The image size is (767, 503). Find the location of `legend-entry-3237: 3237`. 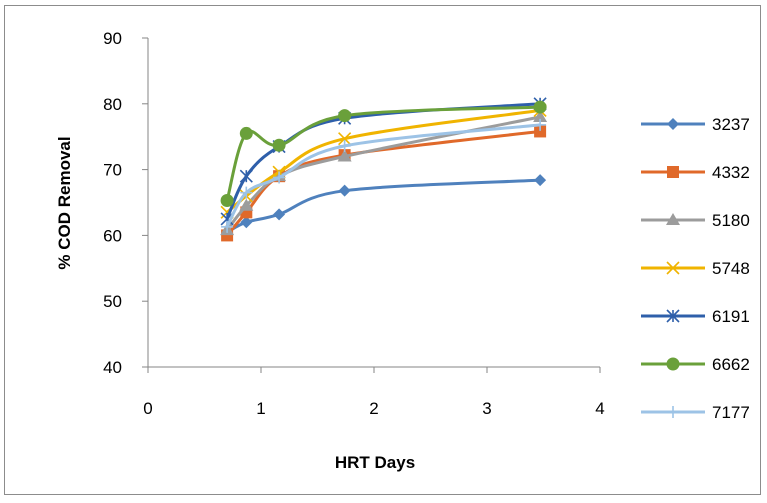

legend-entry-3237: 3237 is located at coordinates (695, 124).